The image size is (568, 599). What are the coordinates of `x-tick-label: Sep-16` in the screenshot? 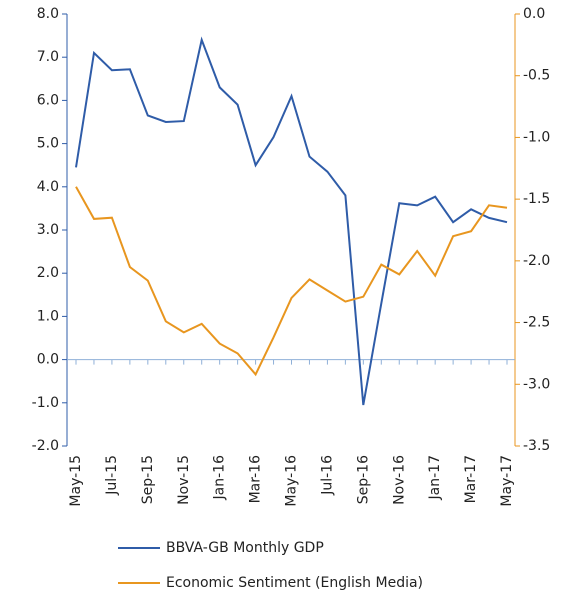 It's located at (363, 479).